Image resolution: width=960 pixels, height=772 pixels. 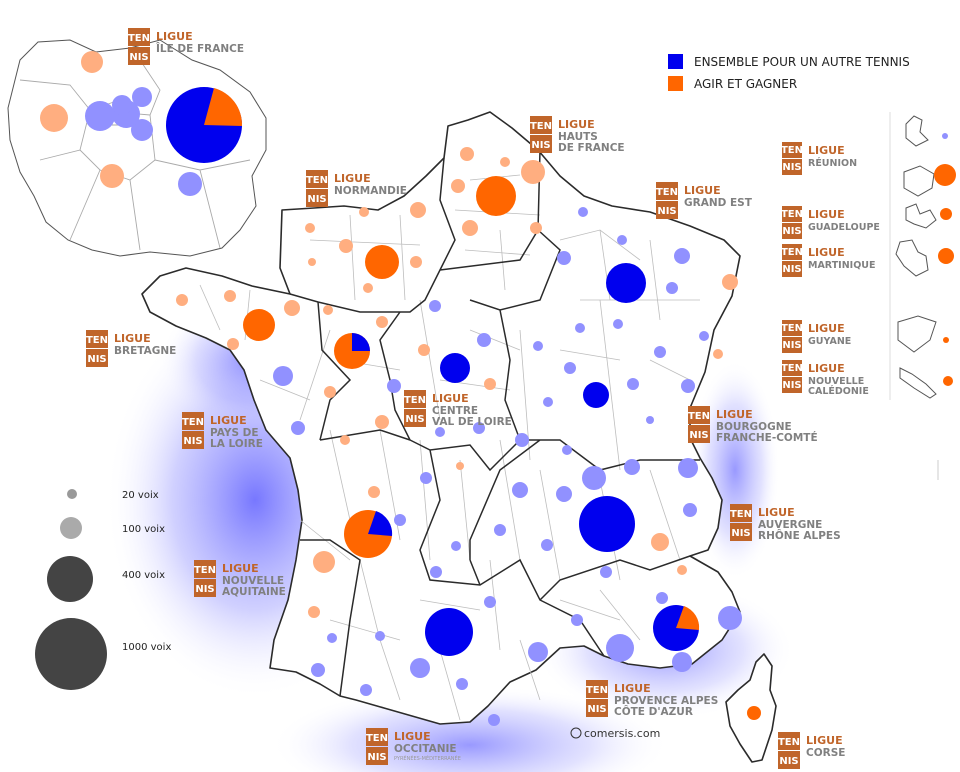 What do you see at coordinates (368, 534) in the screenshot?
I see `nouvelle-aquitaine-pie` at bounding box center [368, 534].